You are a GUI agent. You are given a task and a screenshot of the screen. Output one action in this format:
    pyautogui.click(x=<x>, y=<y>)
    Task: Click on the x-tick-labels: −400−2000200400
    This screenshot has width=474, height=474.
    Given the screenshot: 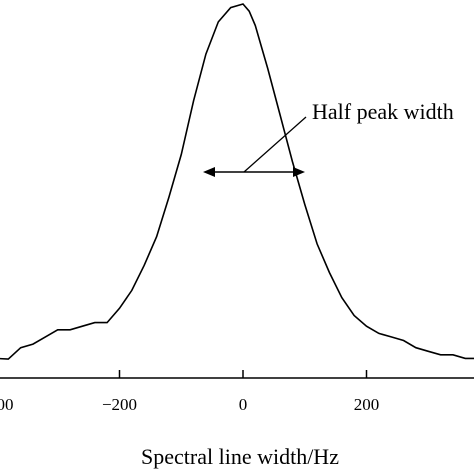 What is the action you would take?
    pyautogui.click(x=190, y=404)
    